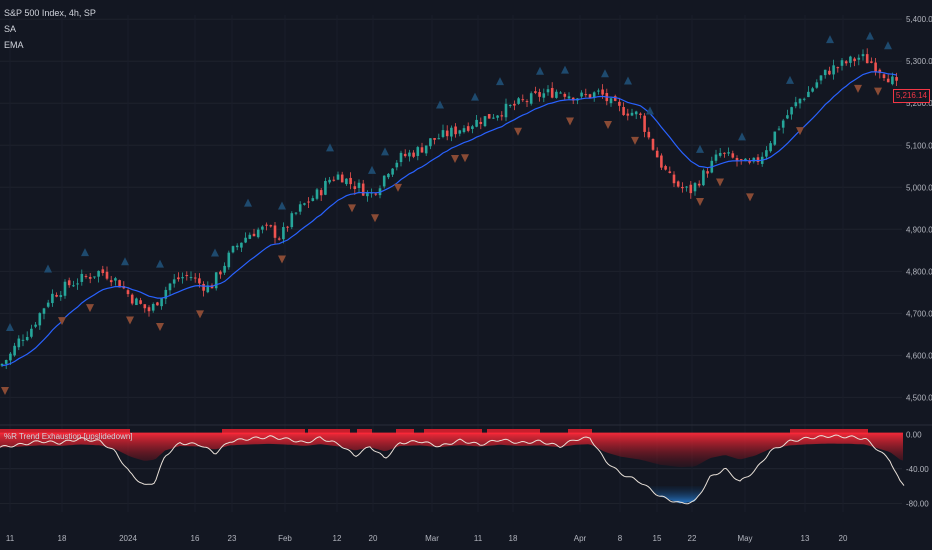 The width and height of the screenshot is (932, 550). What do you see at coordinates (580, 538) in the screenshot?
I see `time-tick-label: Apr` at bounding box center [580, 538].